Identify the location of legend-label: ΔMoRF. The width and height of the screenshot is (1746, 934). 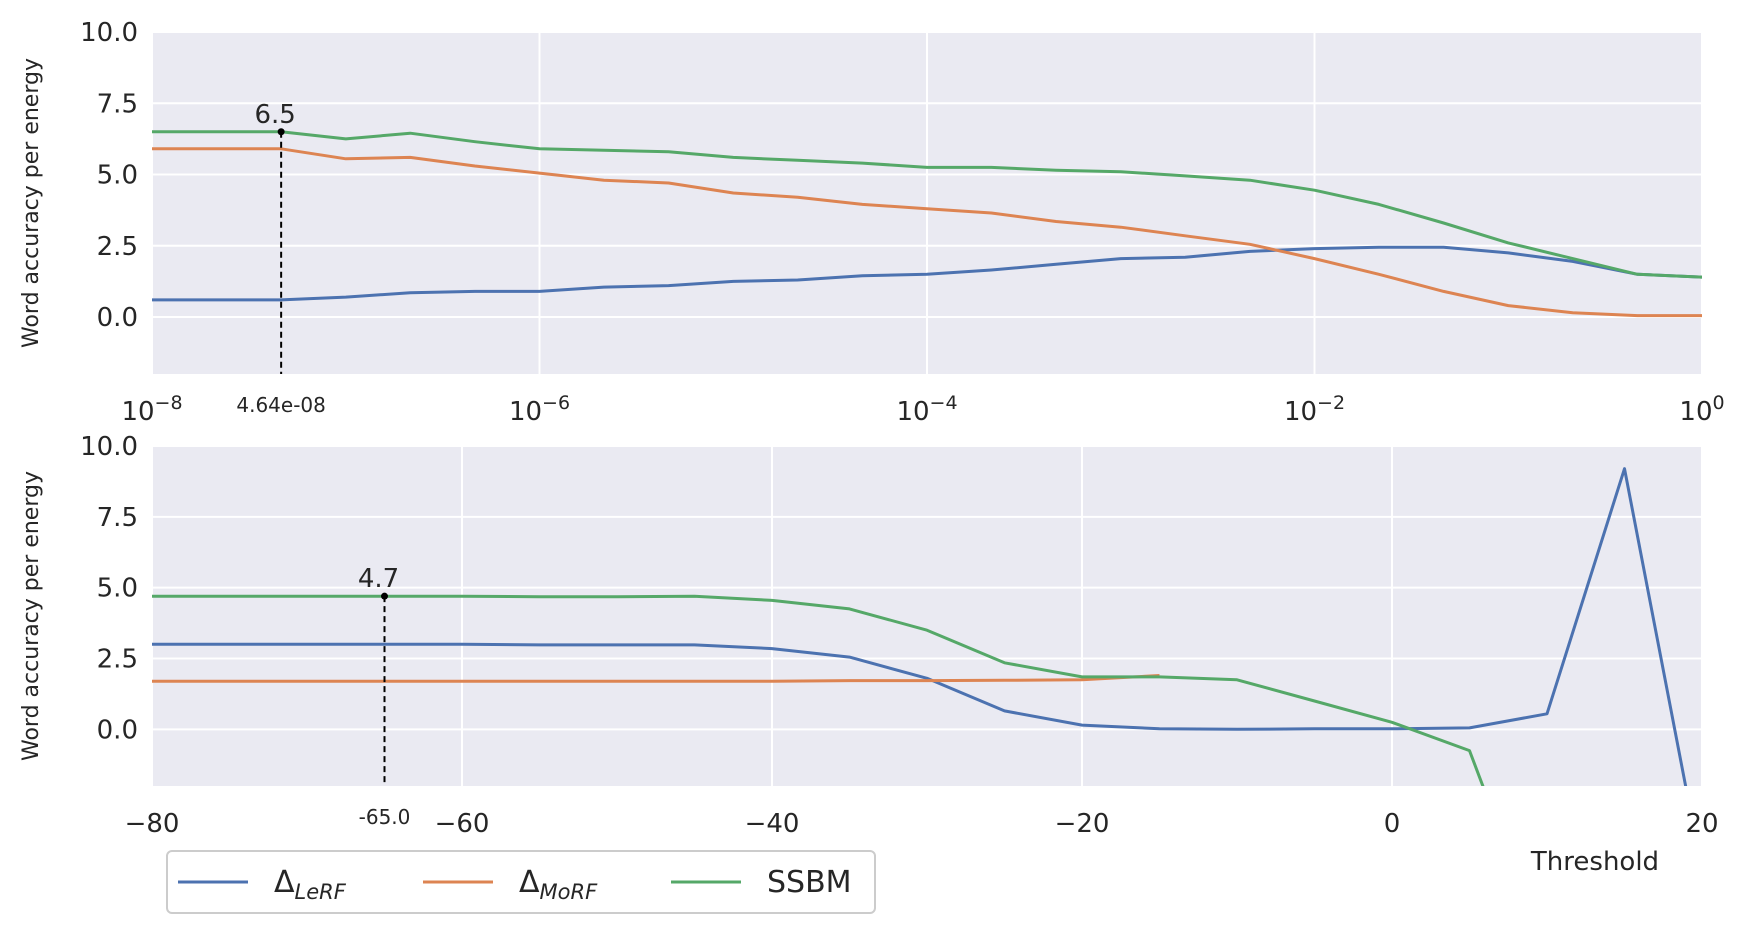
(558, 884).